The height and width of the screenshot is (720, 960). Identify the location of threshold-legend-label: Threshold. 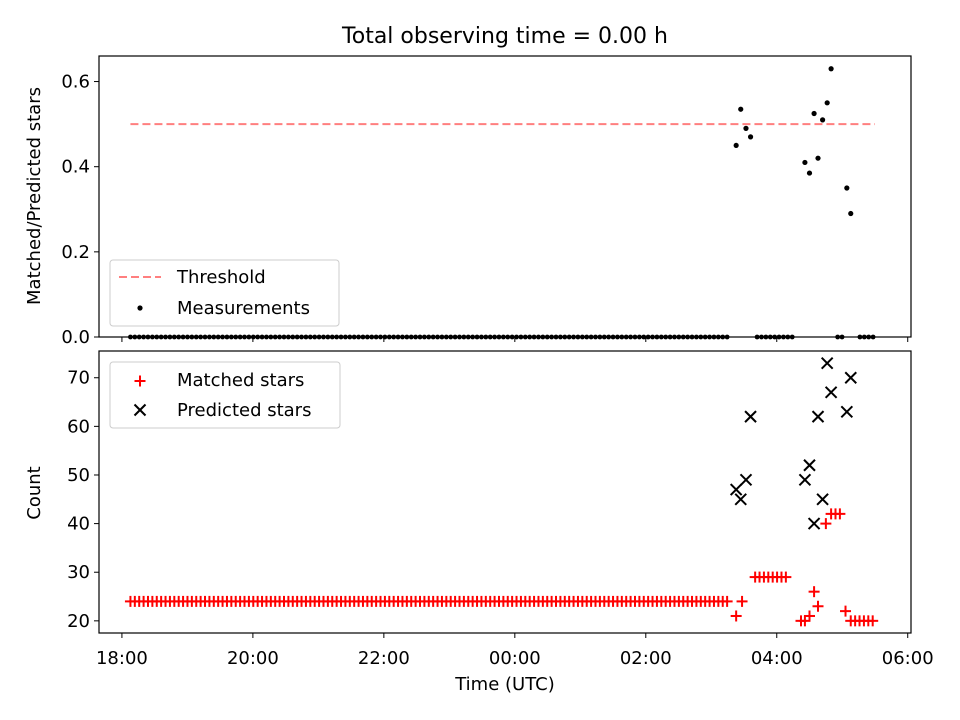
(221, 277).